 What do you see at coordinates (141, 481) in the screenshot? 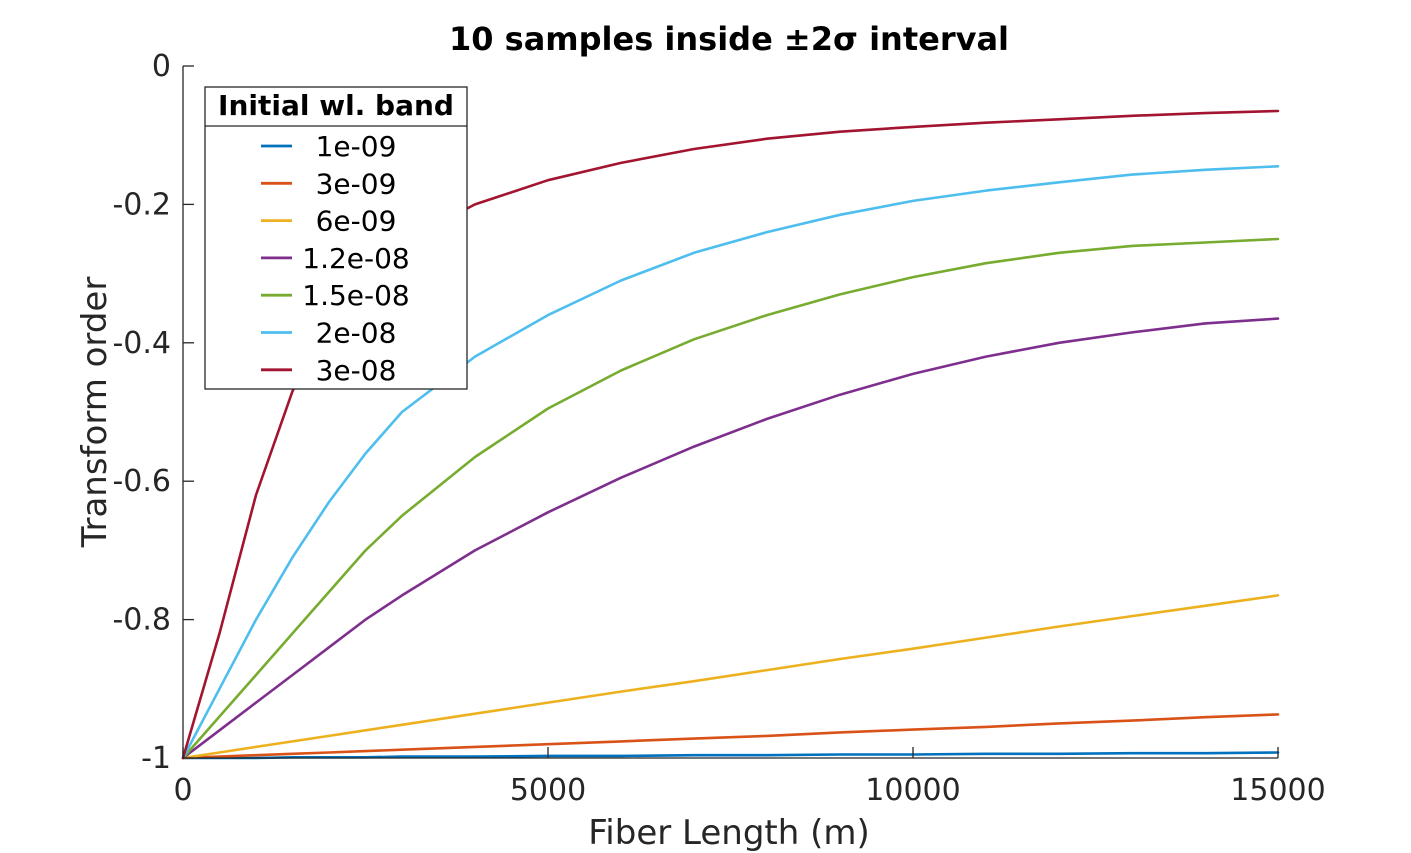
I see `y-tick-label-3: -0.6` at bounding box center [141, 481].